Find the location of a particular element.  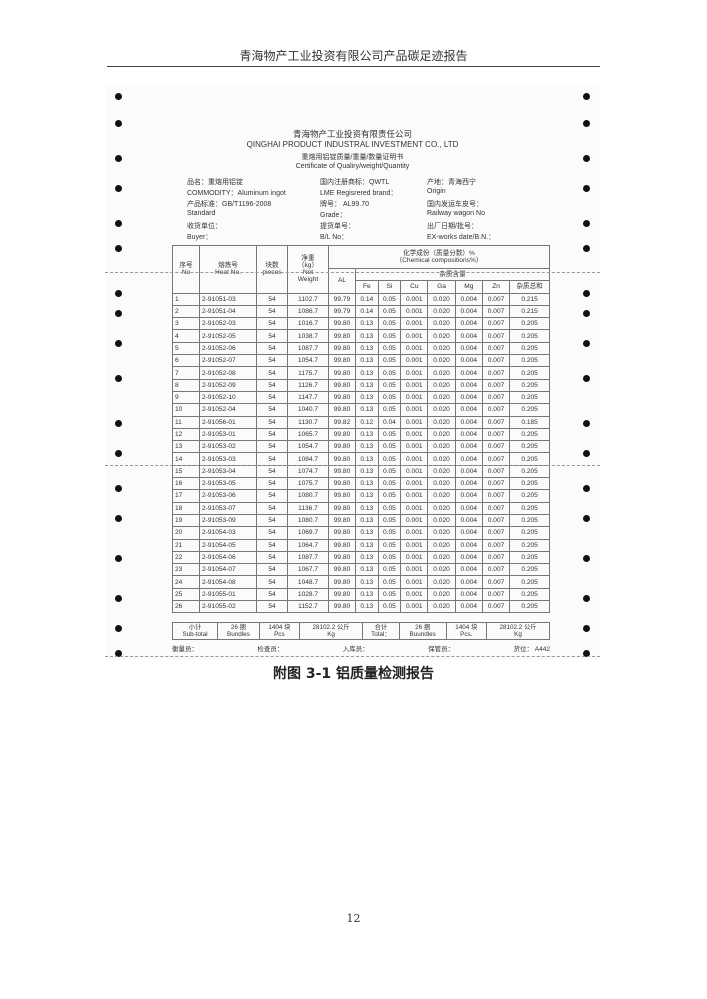

table-cell: 99.82 is located at coordinates (342, 422).